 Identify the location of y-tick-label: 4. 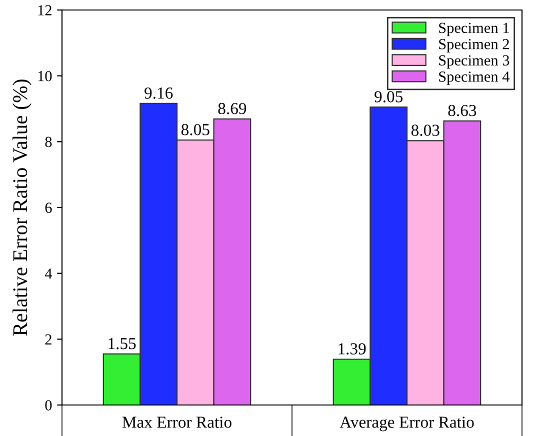
(48, 273).